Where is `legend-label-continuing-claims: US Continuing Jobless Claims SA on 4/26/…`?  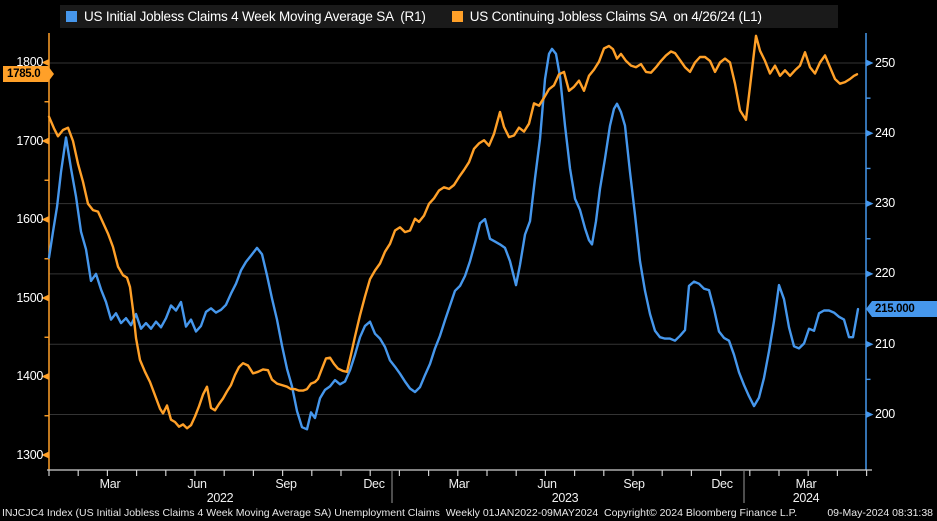 legend-label-continuing-claims: US Continuing Jobless Claims SA on 4/26/… is located at coordinates (615, 16).